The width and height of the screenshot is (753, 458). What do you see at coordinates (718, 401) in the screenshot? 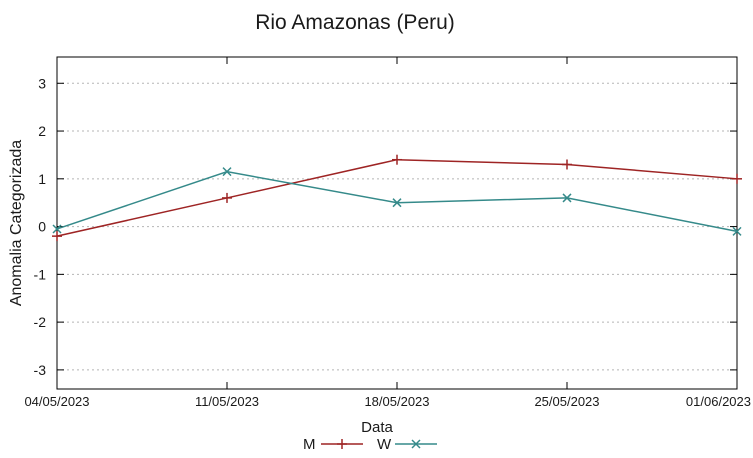
I see `x-tick-label: 01/06/2023` at bounding box center [718, 401].